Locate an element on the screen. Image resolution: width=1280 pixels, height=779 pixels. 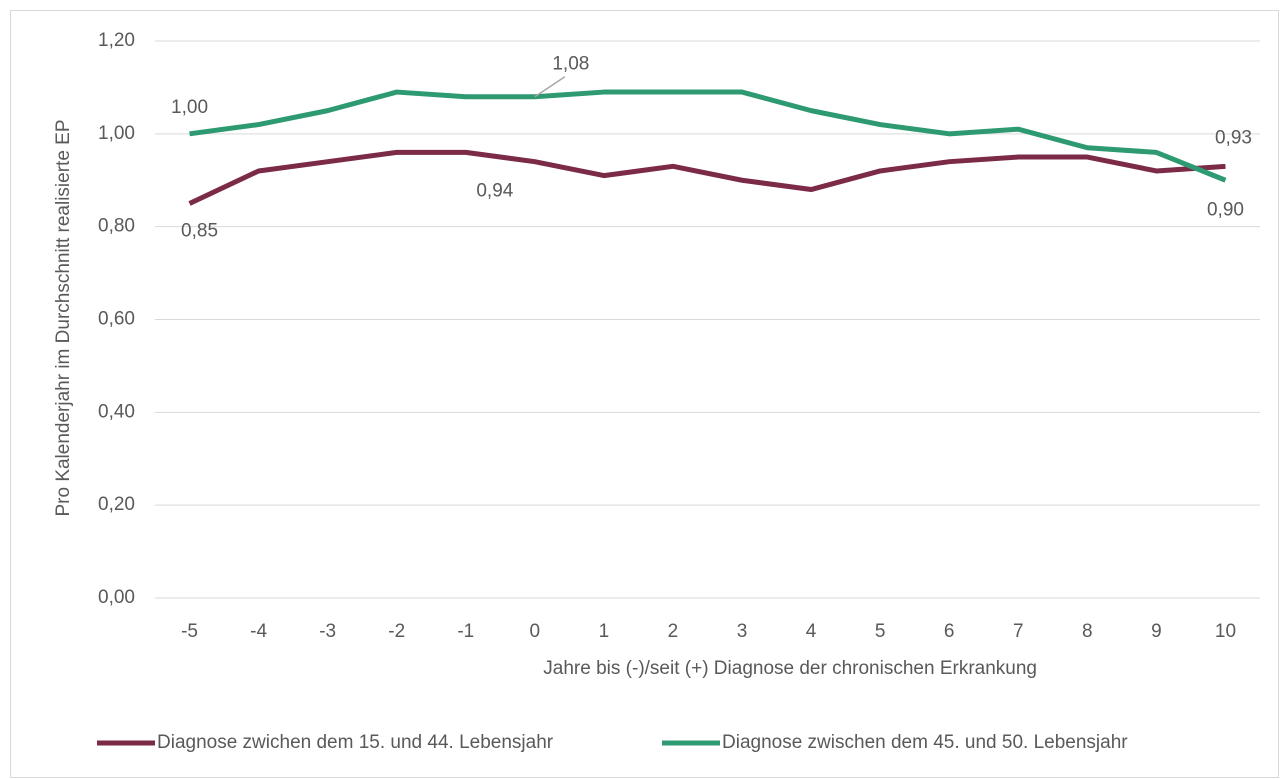
x-tick-label: 6 is located at coordinates (949, 631).